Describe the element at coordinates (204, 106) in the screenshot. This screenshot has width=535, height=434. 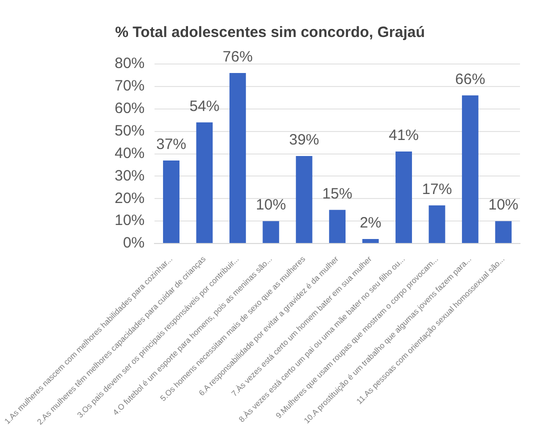
I see `data-label: 54%` at that location.